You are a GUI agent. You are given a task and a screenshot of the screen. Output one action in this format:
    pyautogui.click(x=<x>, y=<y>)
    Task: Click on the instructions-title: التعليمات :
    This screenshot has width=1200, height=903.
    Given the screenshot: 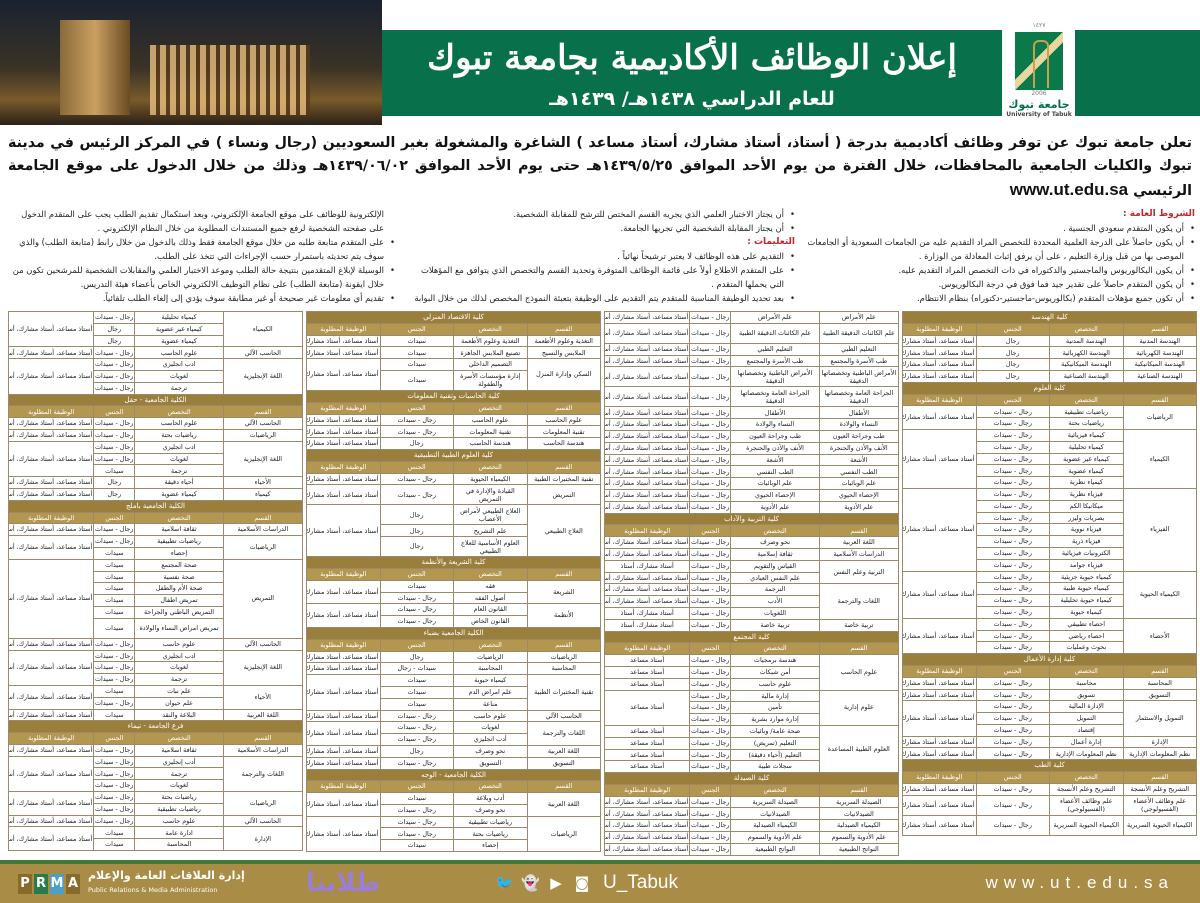 What is the action you would take?
    pyautogui.click(x=771, y=242)
    